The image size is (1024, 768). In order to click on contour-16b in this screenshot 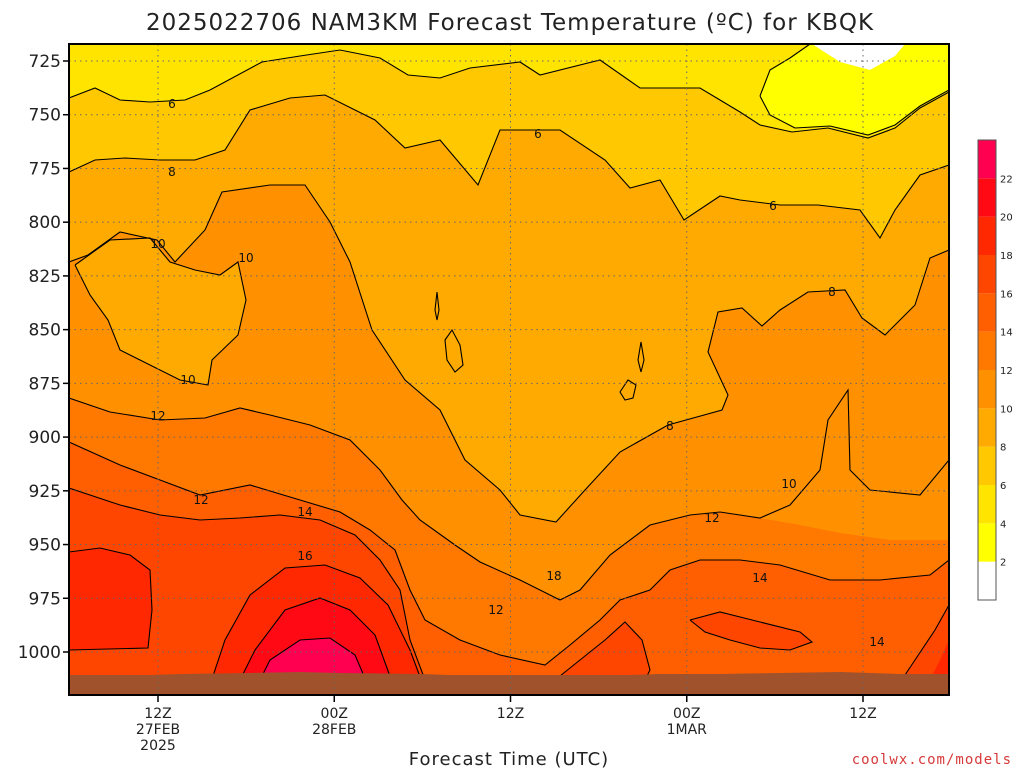, I will do `click(317, 627)`.